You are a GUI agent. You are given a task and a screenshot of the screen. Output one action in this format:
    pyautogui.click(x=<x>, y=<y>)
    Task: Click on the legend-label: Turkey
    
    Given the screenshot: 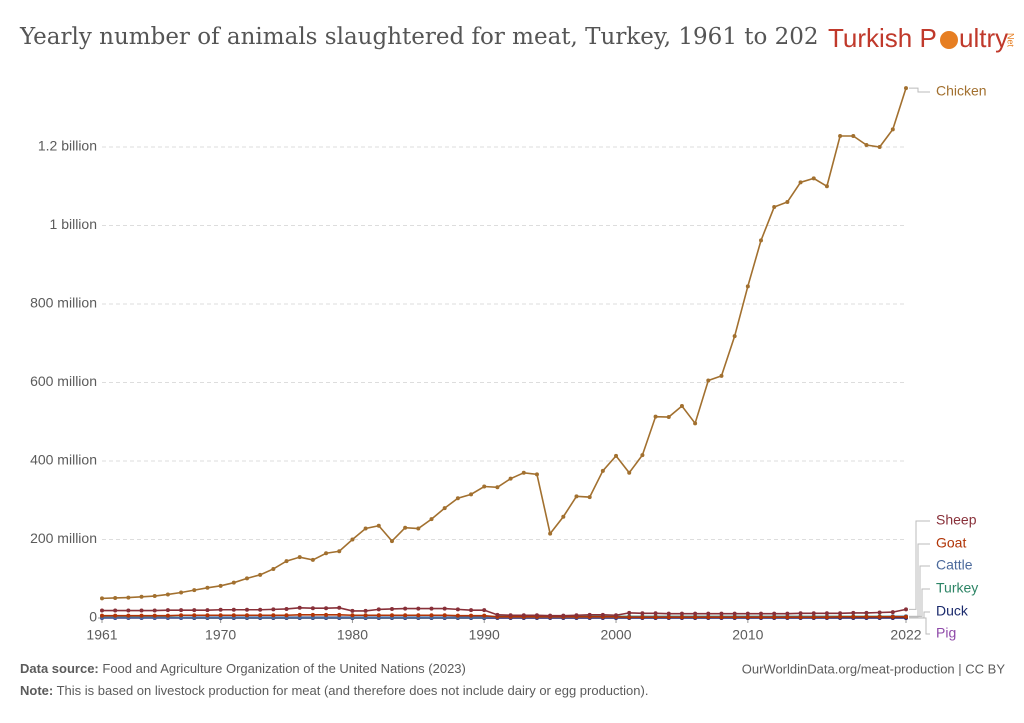 What is the action you would take?
    pyautogui.click(x=957, y=588)
    